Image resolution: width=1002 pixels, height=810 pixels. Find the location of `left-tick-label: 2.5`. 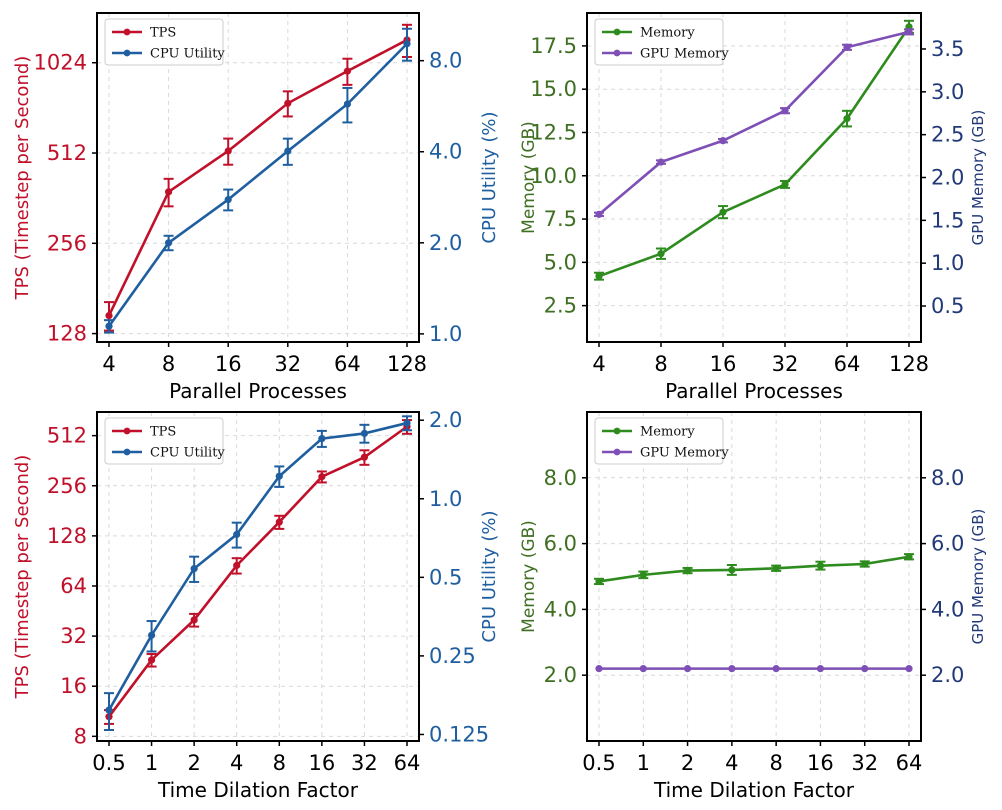

left-tick-label: 2.5 is located at coordinates (560, 306).